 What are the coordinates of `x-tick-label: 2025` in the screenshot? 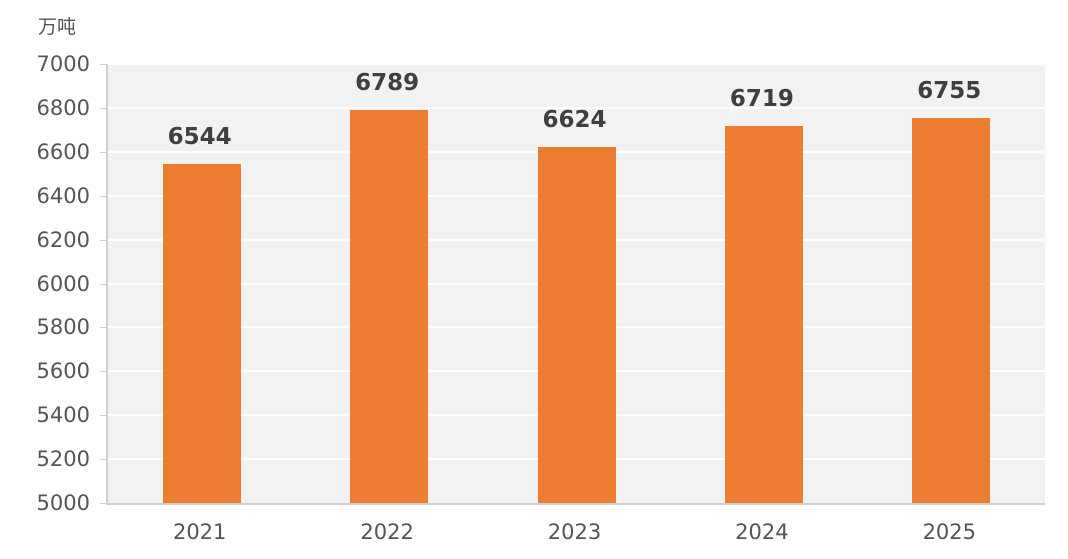 It's located at (949, 532).